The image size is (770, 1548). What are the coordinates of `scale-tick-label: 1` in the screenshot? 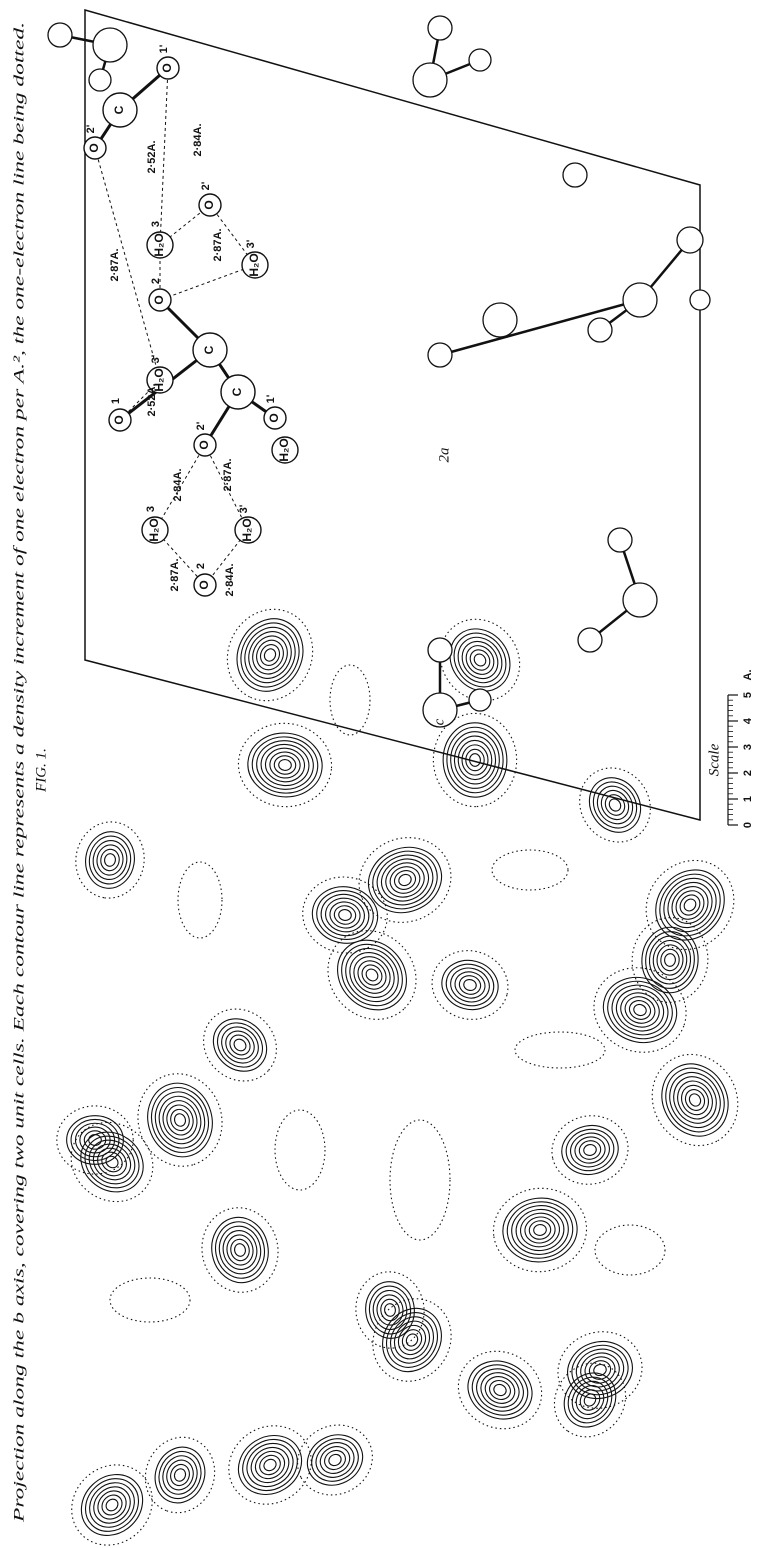 It's located at (748, 799).